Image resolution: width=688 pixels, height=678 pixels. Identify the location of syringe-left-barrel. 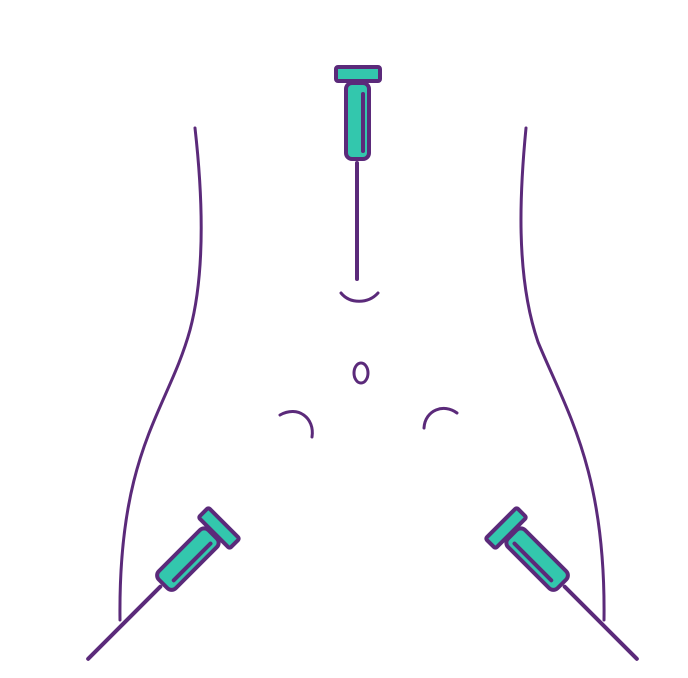
(188, 559).